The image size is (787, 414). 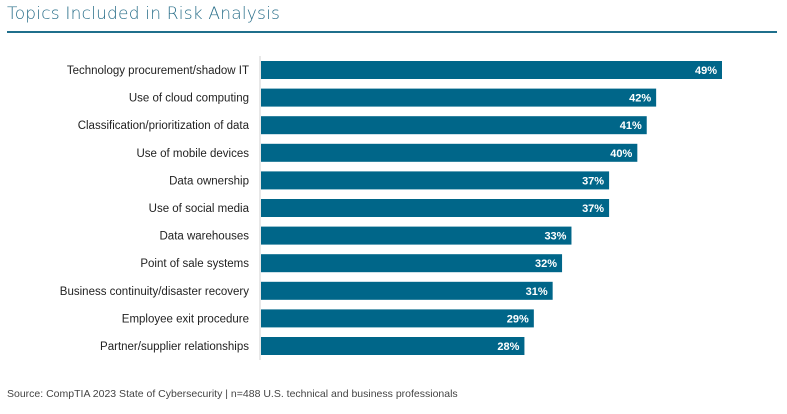 What do you see at coordinates (174, 347) in the screenshot?
I see `category-label: Partner/supplier relationships` at bounding box center [174, 347].